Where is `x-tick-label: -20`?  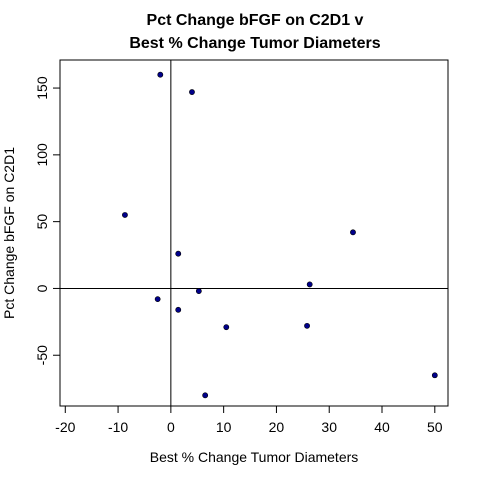
x-tick-label: -20 is located at coordinates (65, 427).